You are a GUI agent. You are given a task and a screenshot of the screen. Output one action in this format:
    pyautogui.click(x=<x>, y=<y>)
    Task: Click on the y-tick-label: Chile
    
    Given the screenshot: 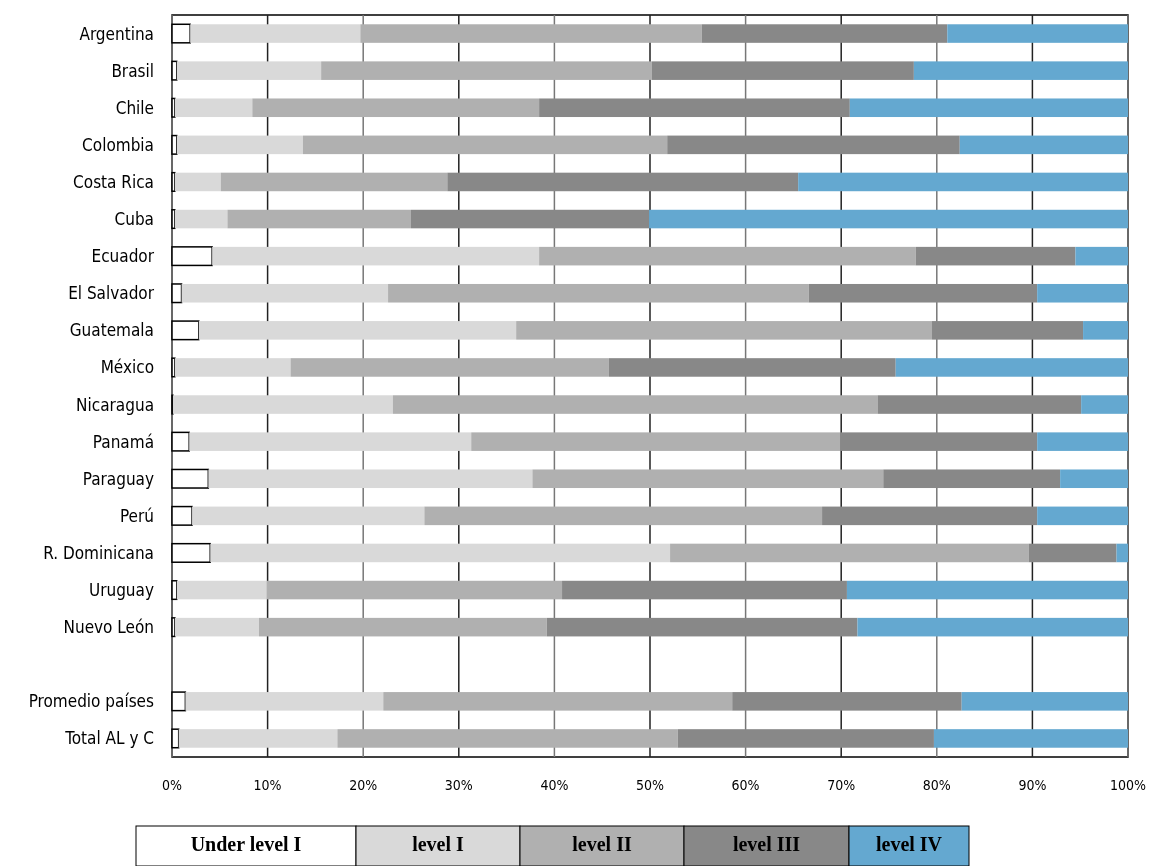 What is the action you would take?
    pyautogui.click(x=134, y=107)
    